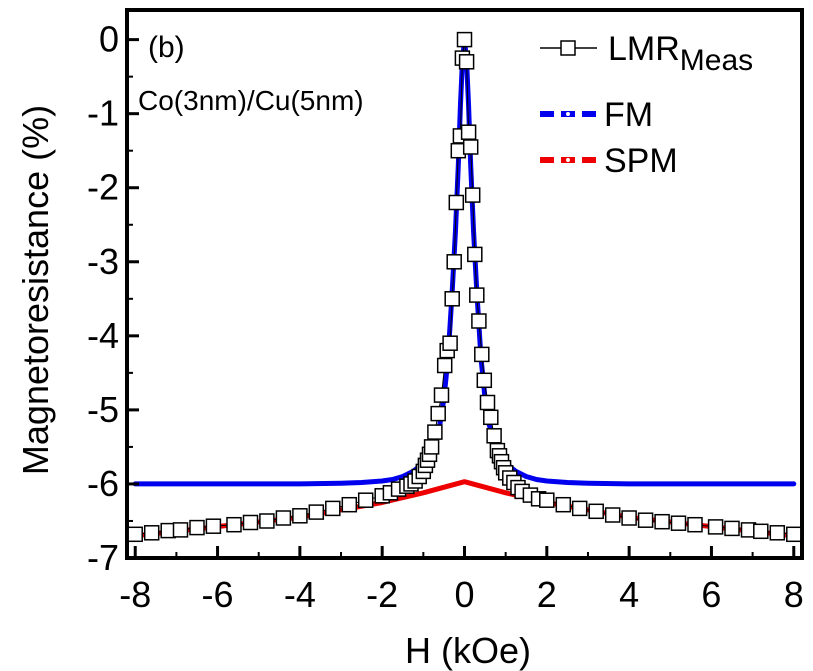 The width and height of the screenshot is (813, 671). Describe the element at coordinates (468, 650) in the screenshot. I see `x-axis-label: H (kOe)` at that location.